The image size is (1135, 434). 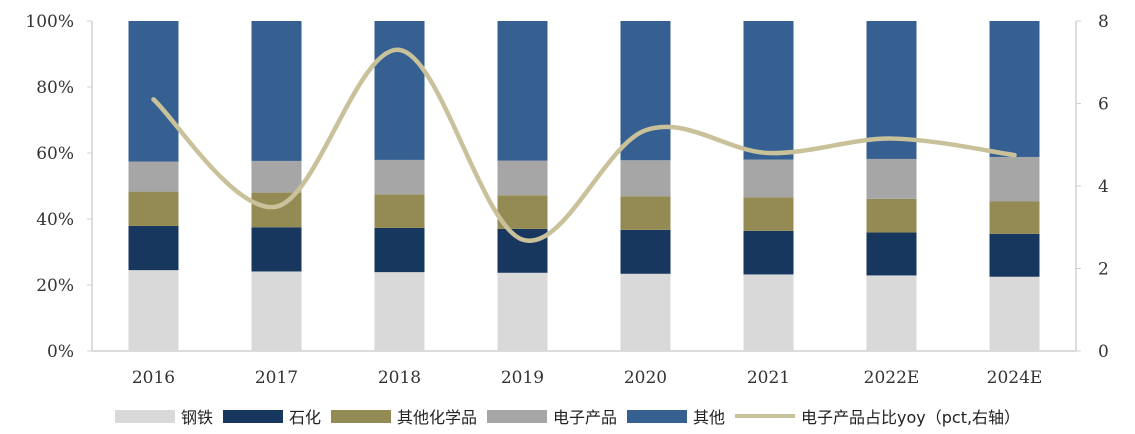 I want to click on x-tick-label: 2016, so click(x=153, y=378).